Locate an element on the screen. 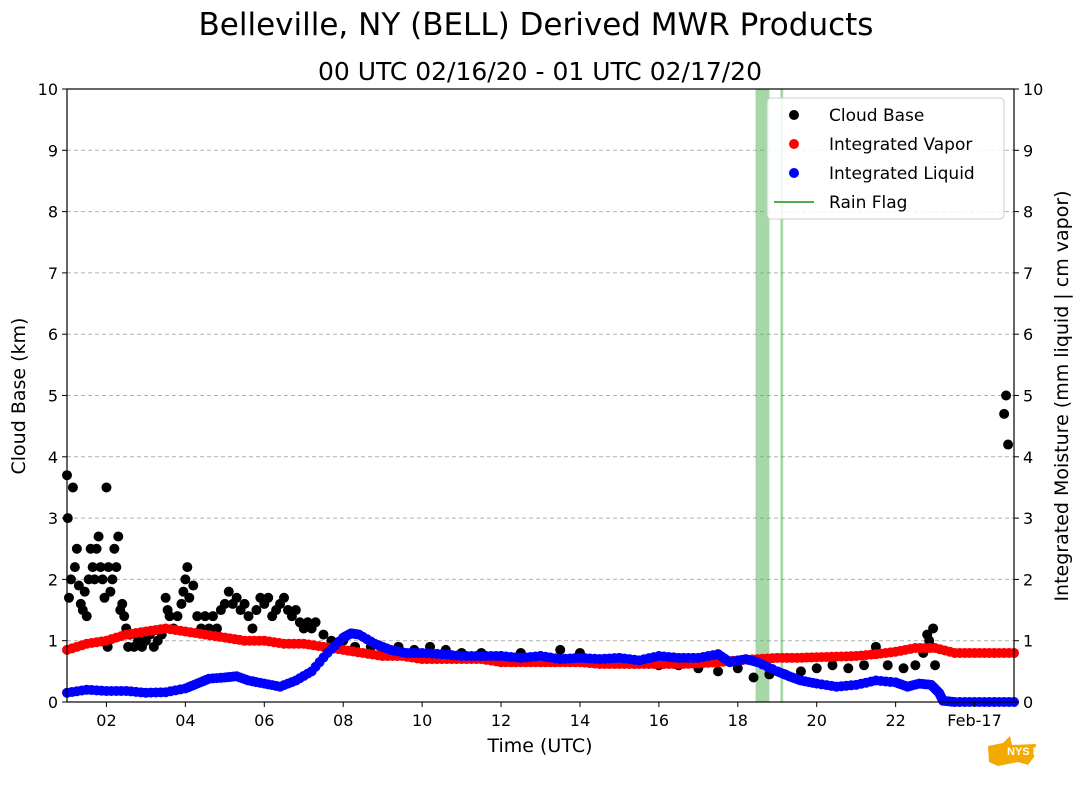 This screenshot has width=1089, height=804. y-tick-label-right: 9 is located at coordinates (1028, 150).